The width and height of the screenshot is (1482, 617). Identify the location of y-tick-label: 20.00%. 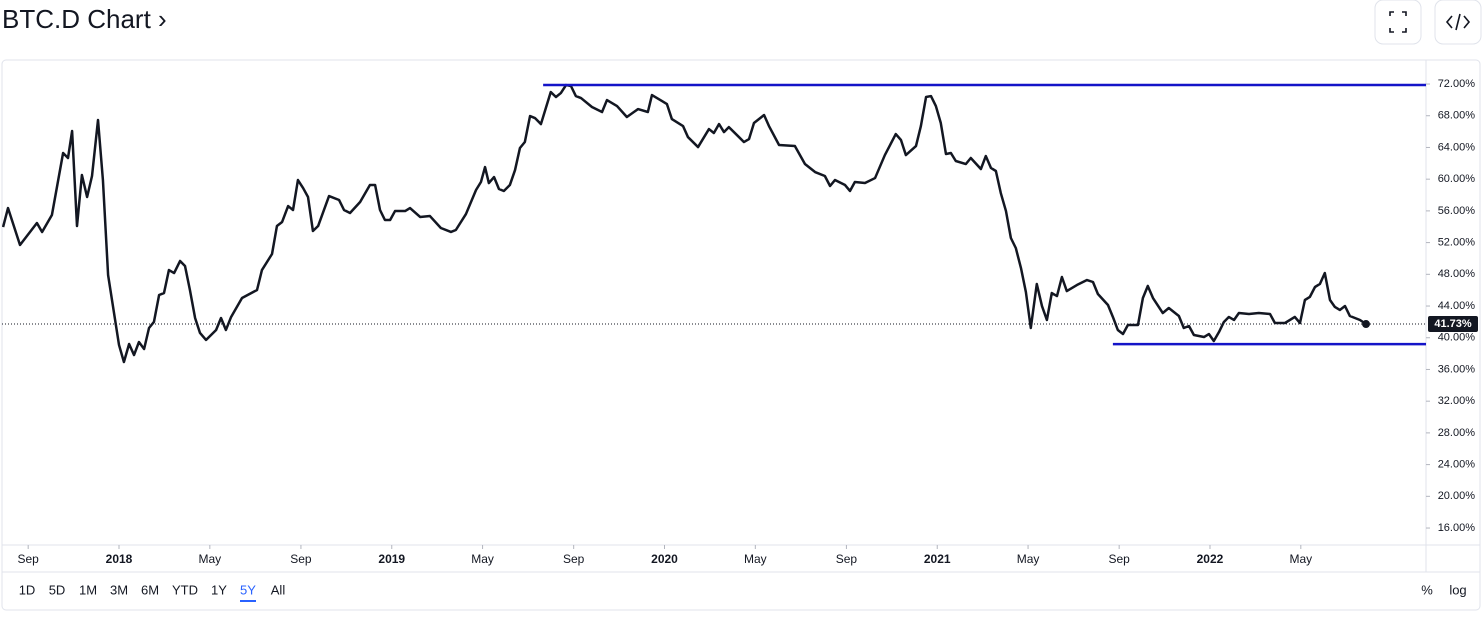
(1457, 496).